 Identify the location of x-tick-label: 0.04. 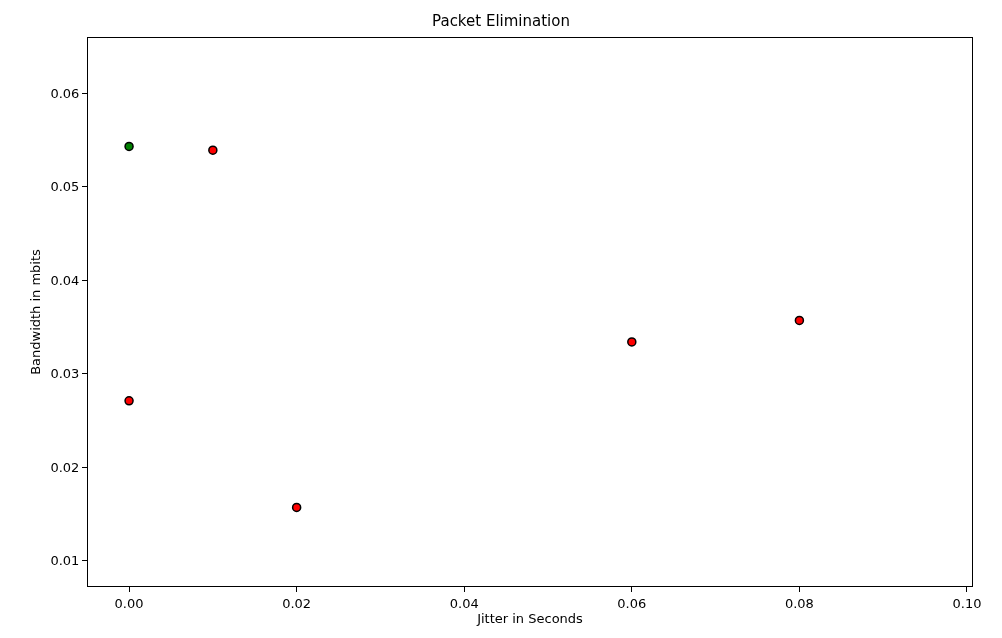
(464, 603).